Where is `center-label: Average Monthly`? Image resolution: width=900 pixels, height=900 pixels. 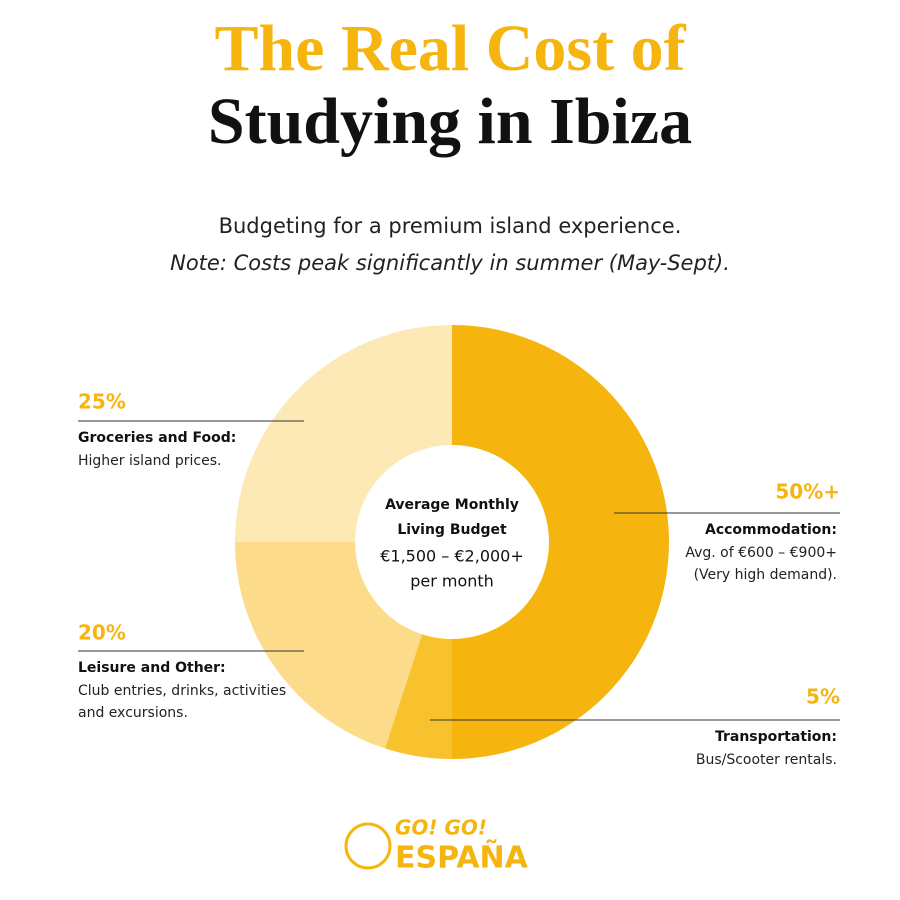
center-label: Average Monthly is located at coordinates (452, 505).